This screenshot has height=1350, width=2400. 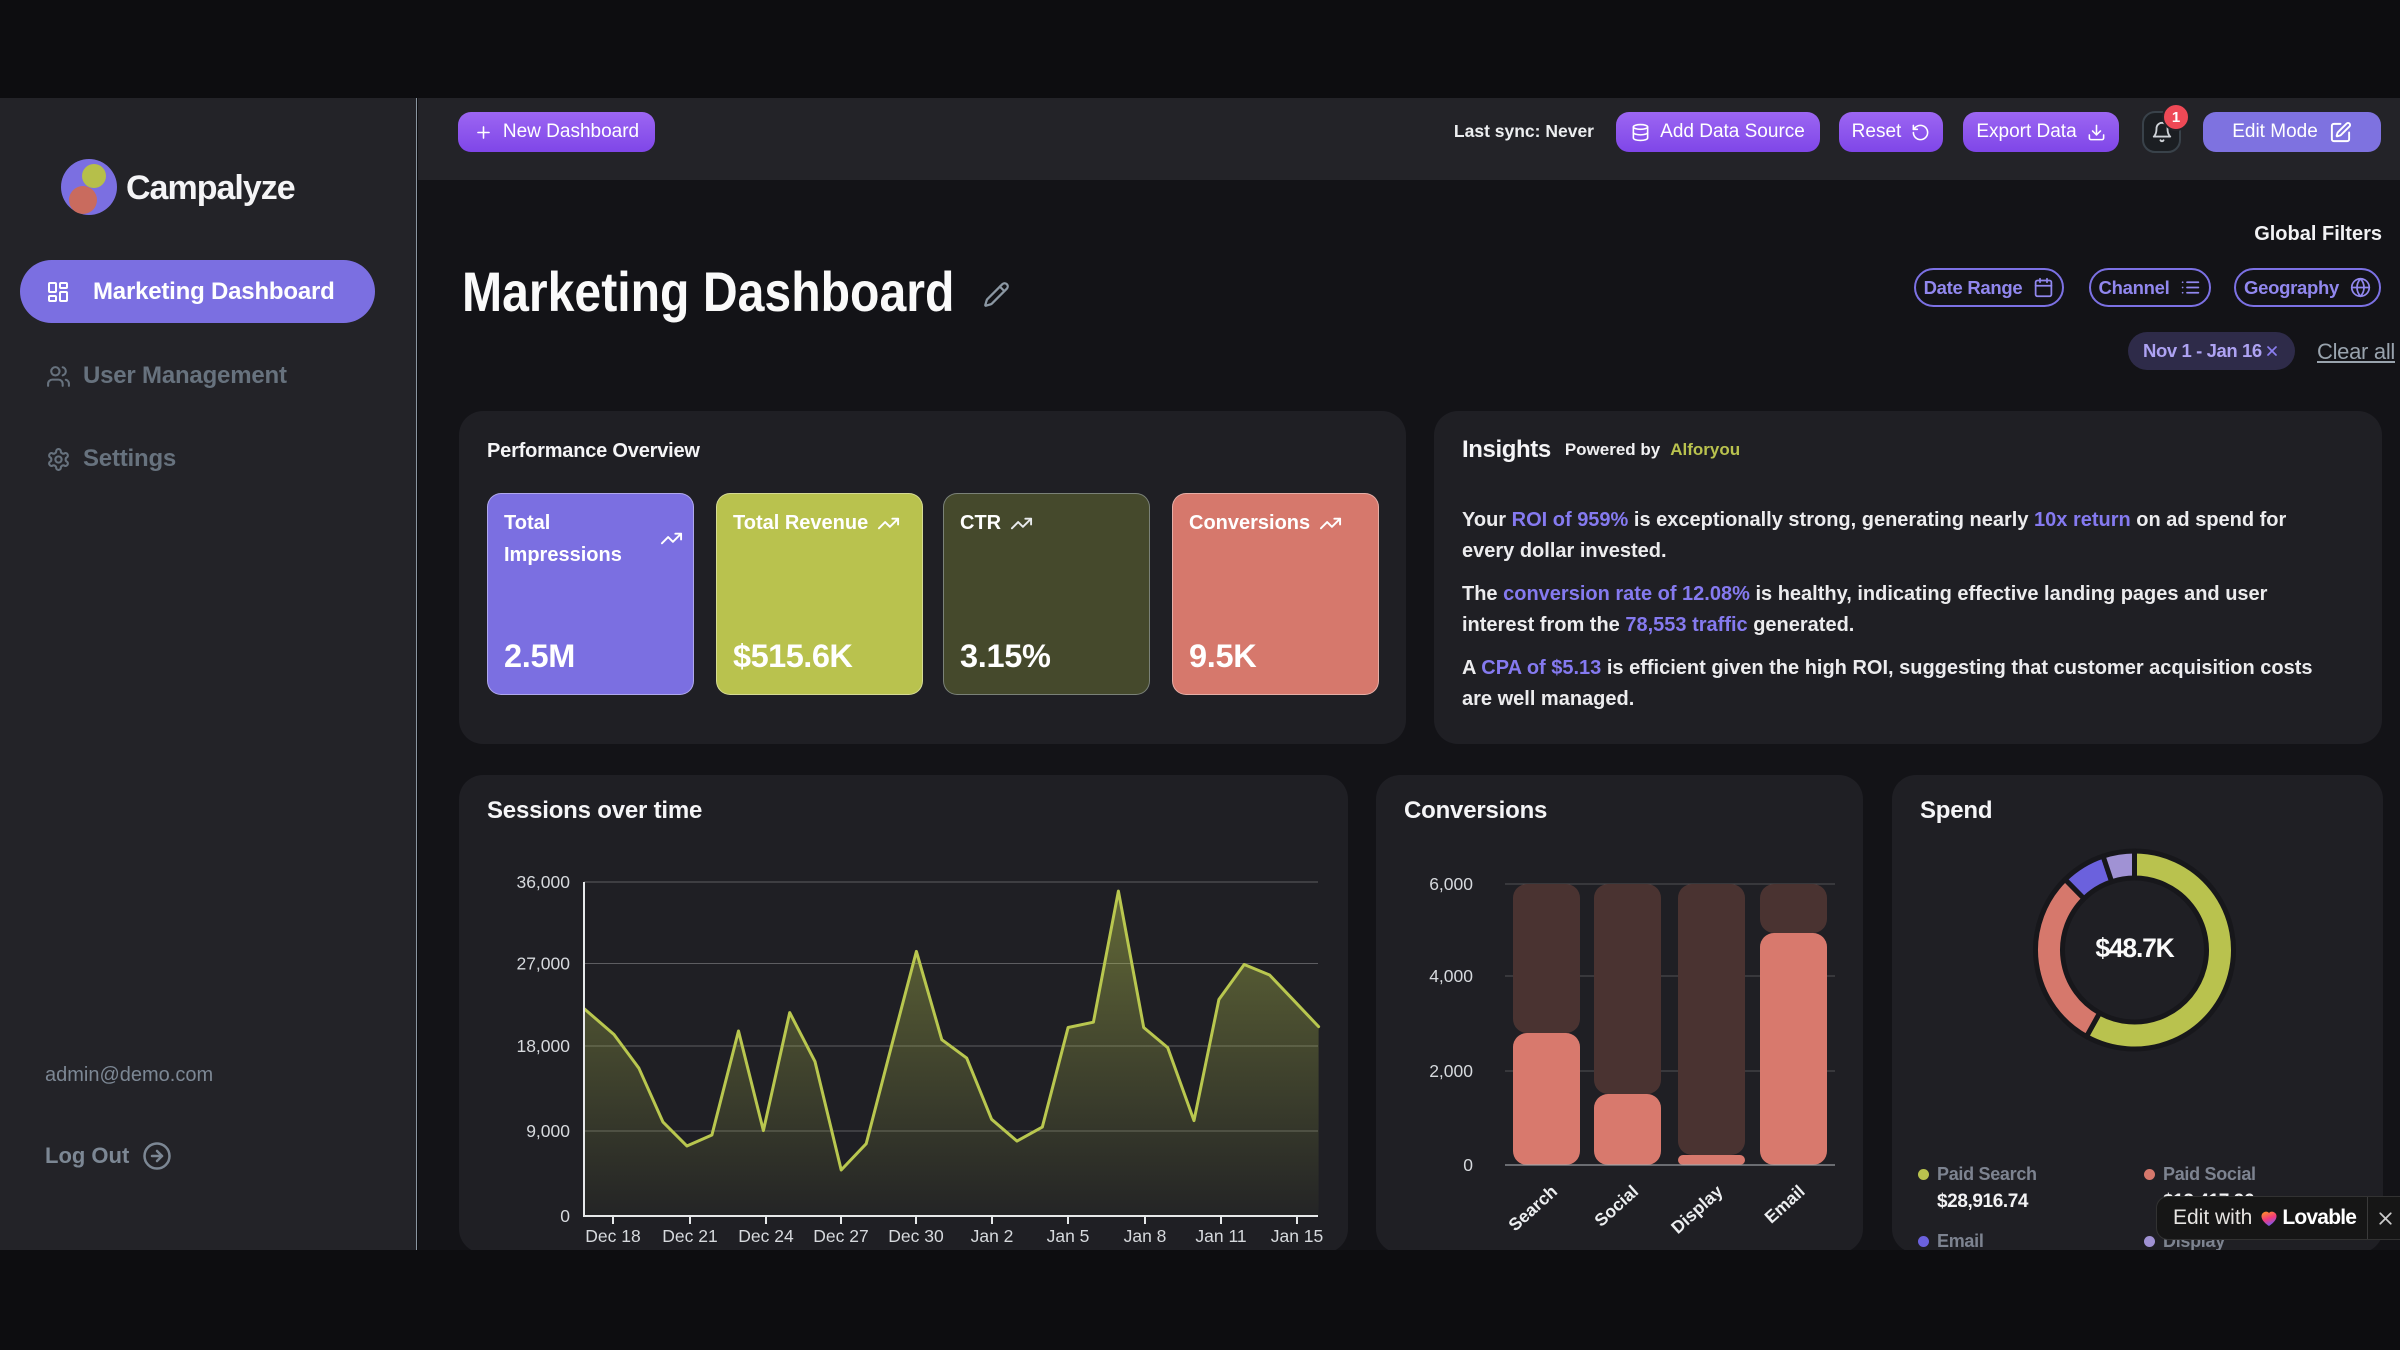 What do you see at coordinates (543, 882) in the screenshot?
I see `svg-text: 36,000` at bounding box center [543, 882].